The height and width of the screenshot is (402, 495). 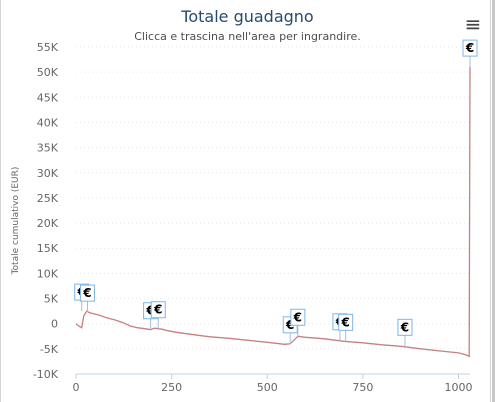 I want to click on x-tick-label: 1000, so click(x=459, y=387).